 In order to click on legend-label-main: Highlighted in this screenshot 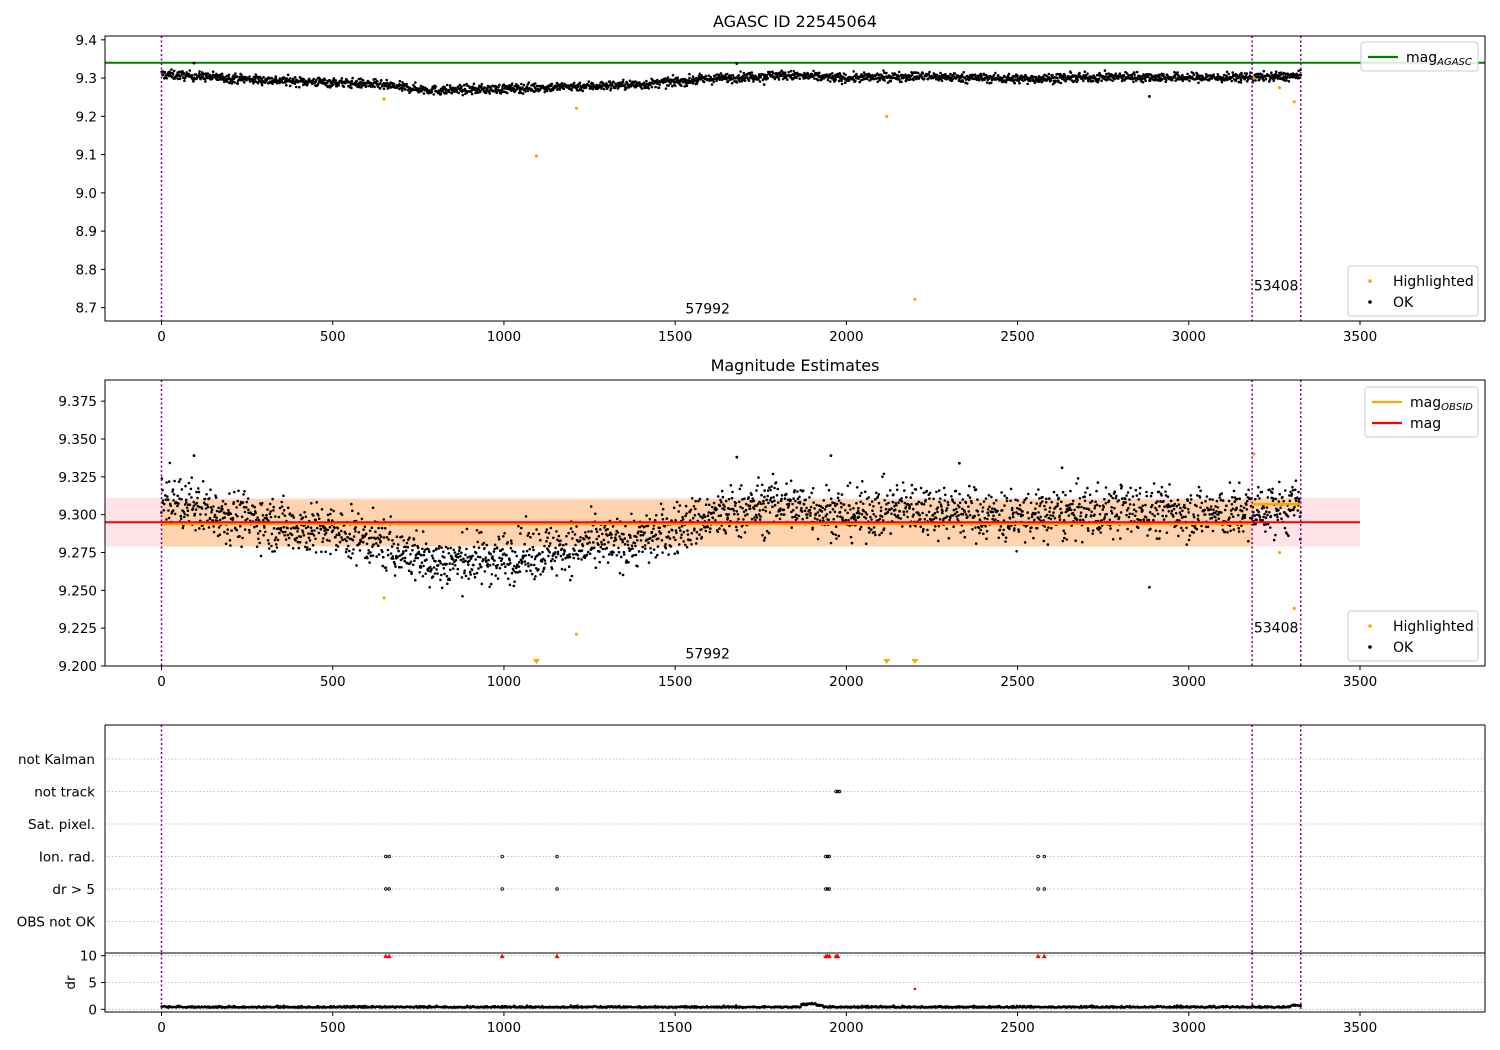, I will do `click(1433, 282)`.